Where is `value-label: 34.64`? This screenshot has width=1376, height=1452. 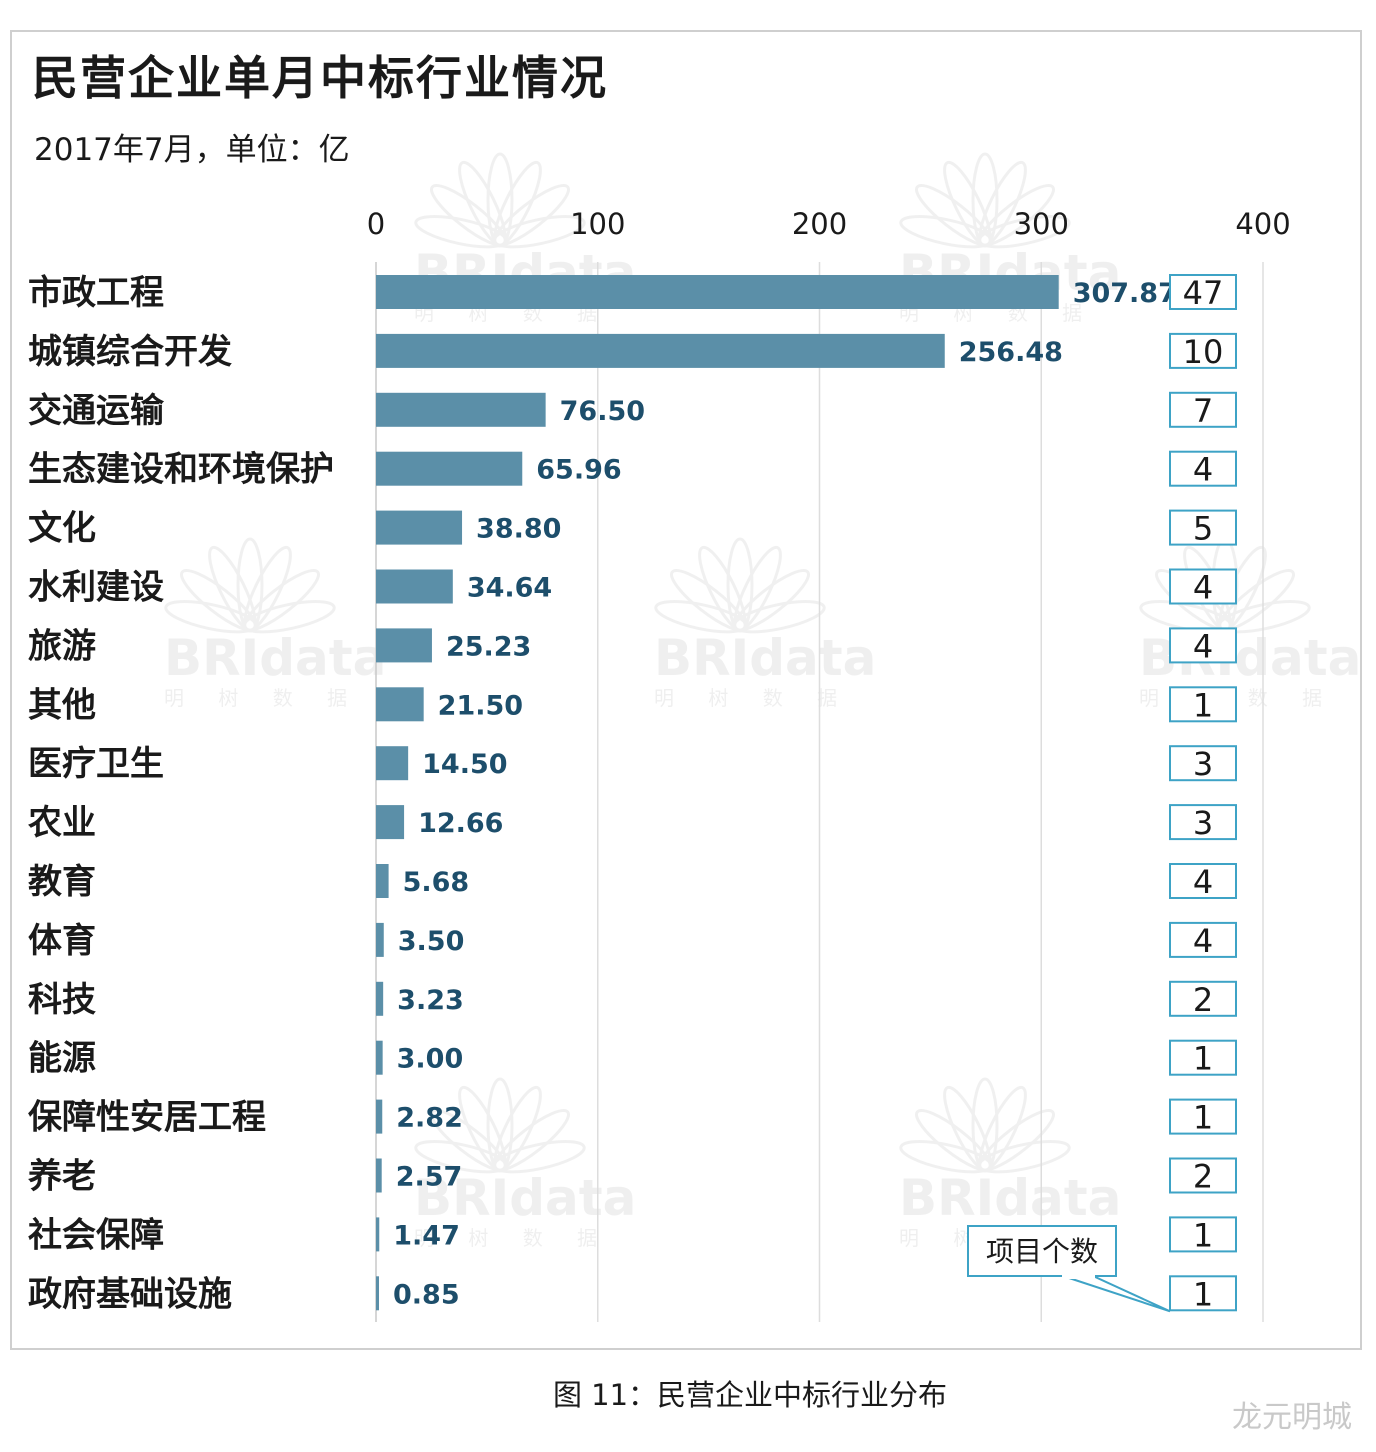 value-label: 34.64 is located at coordinates (509, 588).